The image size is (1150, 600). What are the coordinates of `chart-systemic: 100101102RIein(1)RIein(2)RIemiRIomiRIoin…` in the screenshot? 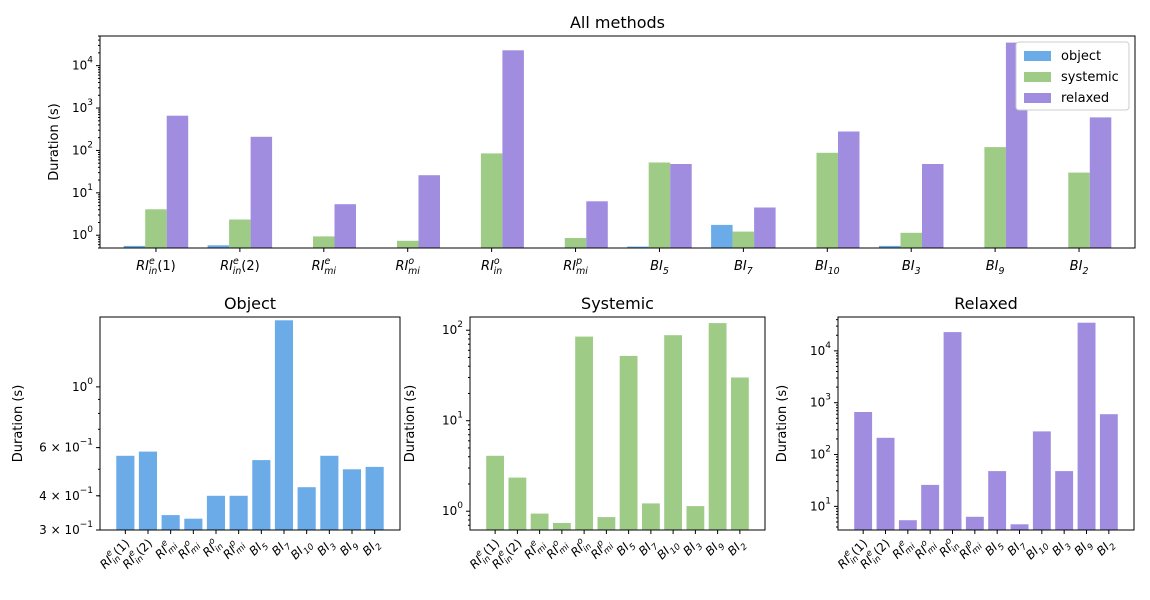 It's located at (584, 433).